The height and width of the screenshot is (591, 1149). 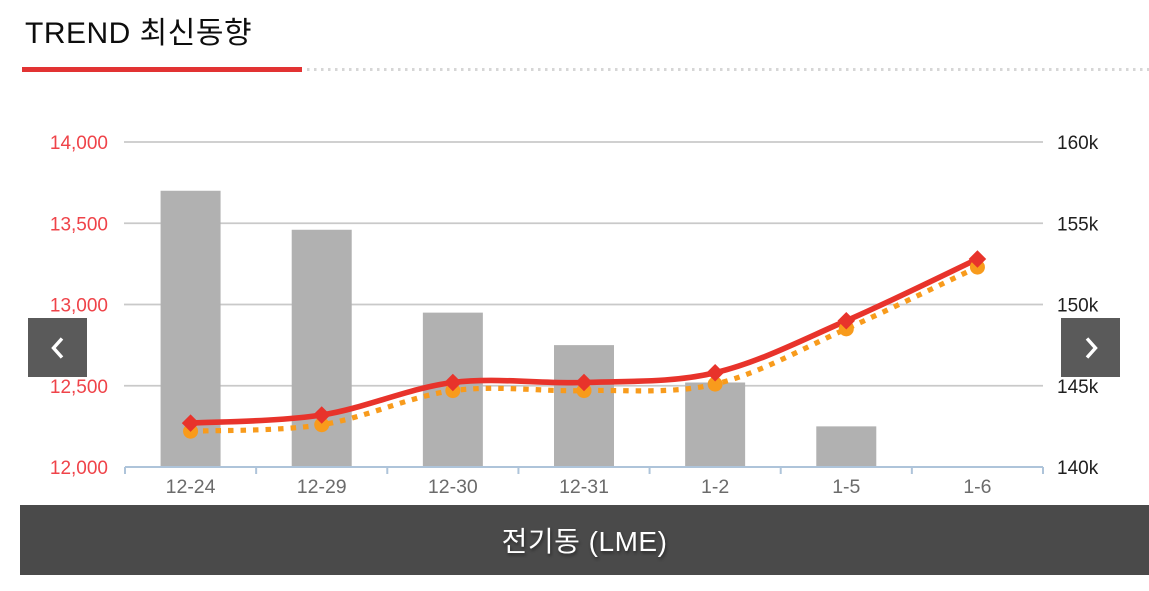 What do you see at coordinates (846, 487) in the screenshot?
I see `x-tick-label: 1-5` at bounding box center [846, 487].